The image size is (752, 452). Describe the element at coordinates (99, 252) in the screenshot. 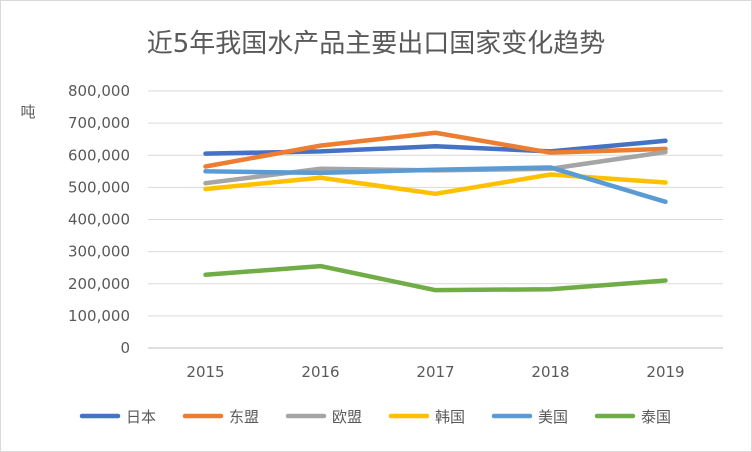

I see `y-tick-label: 300,000` at that location.